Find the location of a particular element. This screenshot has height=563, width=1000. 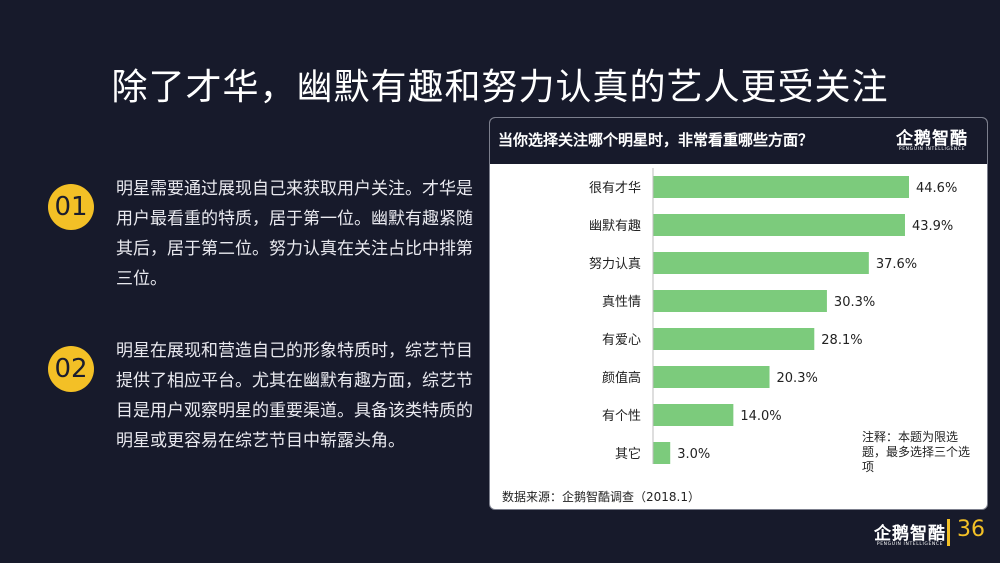

category-label: 颜值高 is located at coordinates (621, 378).